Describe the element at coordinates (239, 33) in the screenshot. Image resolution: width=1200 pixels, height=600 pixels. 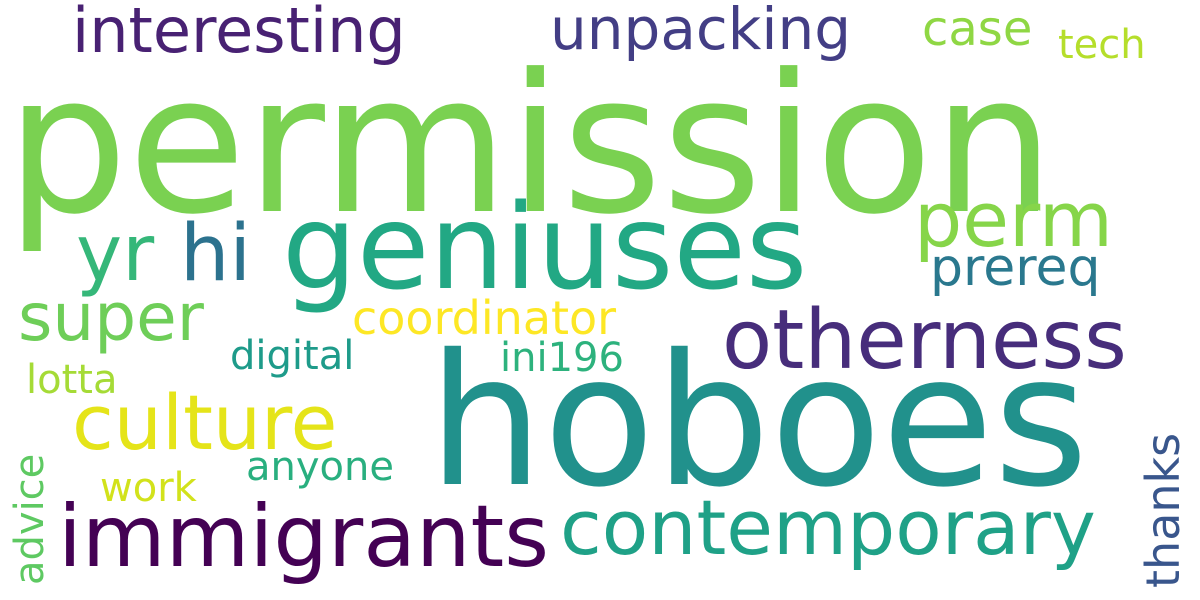
I see `word-interesting: interesting` at that location.